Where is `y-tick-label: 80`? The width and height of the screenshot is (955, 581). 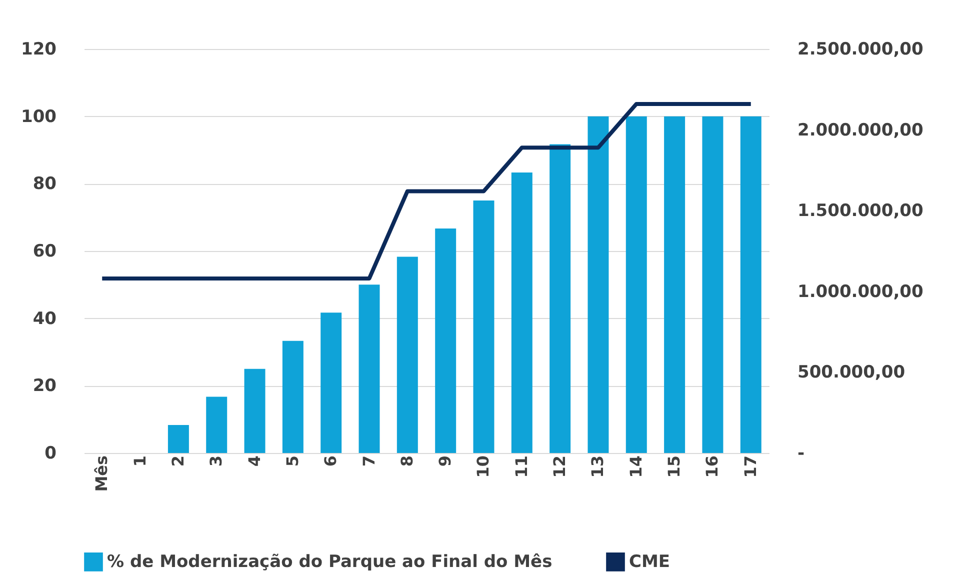
y-tick-label: 80 is located at coordinates (44, 184).